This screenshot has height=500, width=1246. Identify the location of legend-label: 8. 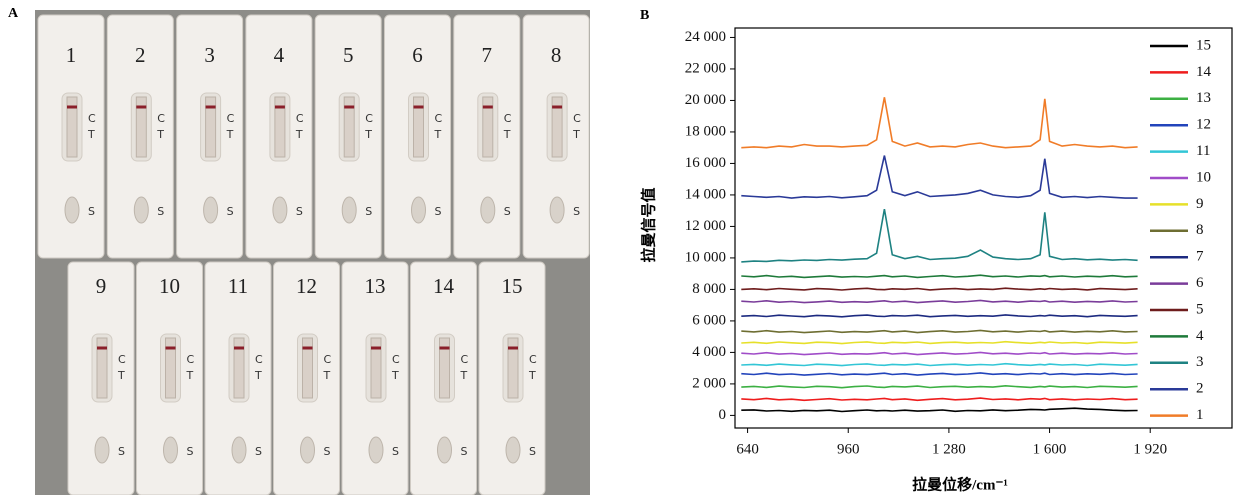
(1200, 230).